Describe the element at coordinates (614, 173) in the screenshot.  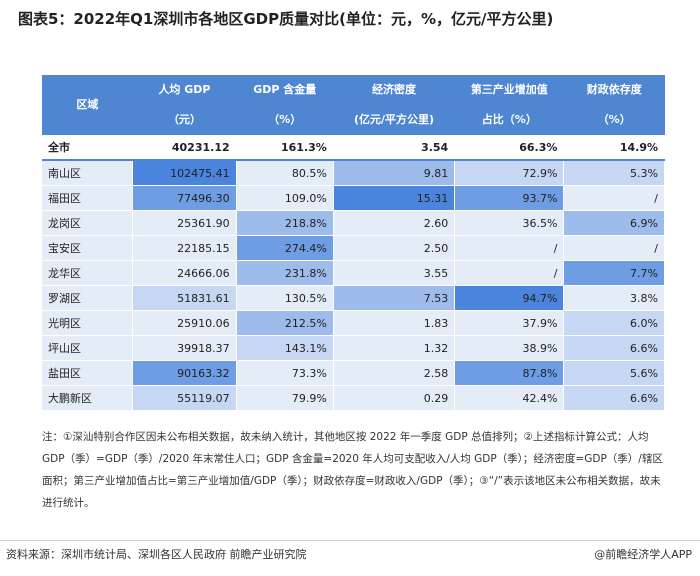
I see `table-cell: 5.3%` at that location.